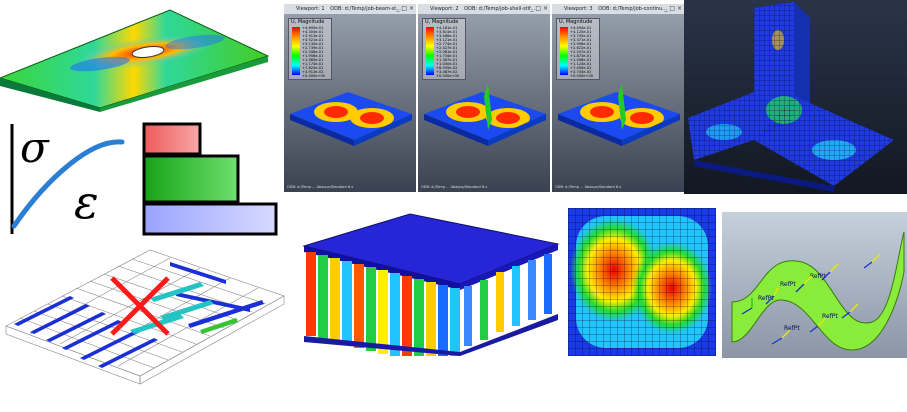 The image size is (907, 412). What do you see at coordinates (431, 335) in the screenshot?
I see `panel-bottom` at bounding box center [431, 335].